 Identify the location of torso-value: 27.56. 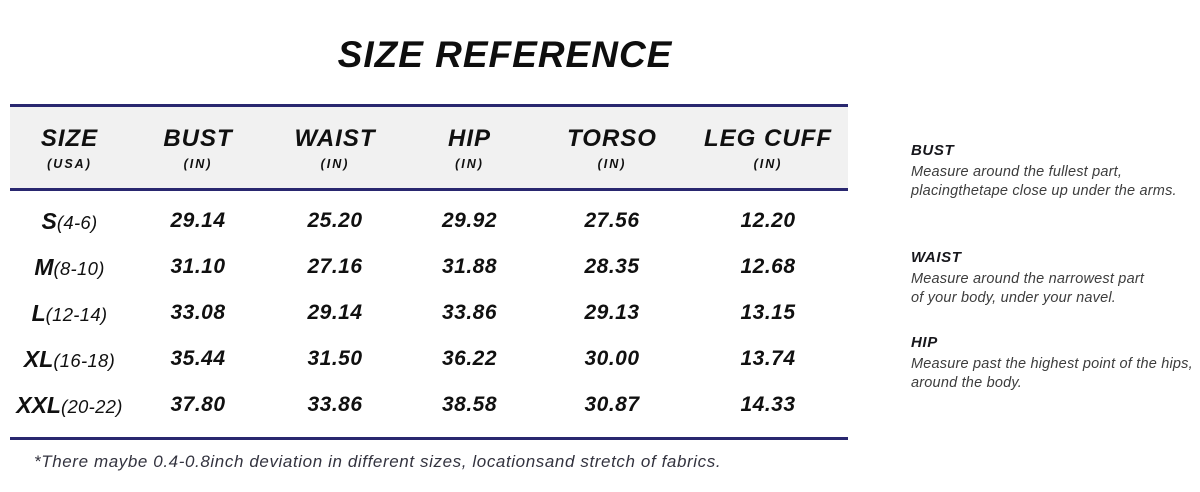
(612, 220).